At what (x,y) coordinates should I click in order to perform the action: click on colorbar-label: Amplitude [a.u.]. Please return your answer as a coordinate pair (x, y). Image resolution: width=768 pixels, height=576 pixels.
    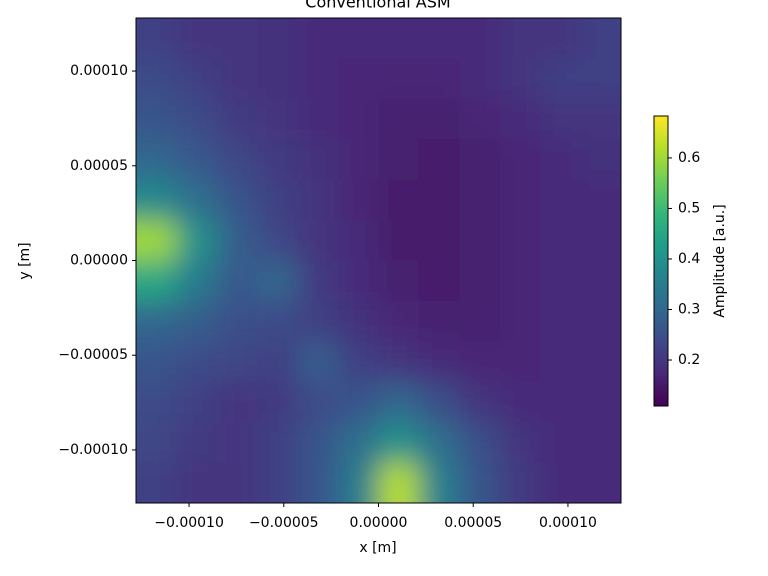
    Looking at the image, I should click on (720, 260).